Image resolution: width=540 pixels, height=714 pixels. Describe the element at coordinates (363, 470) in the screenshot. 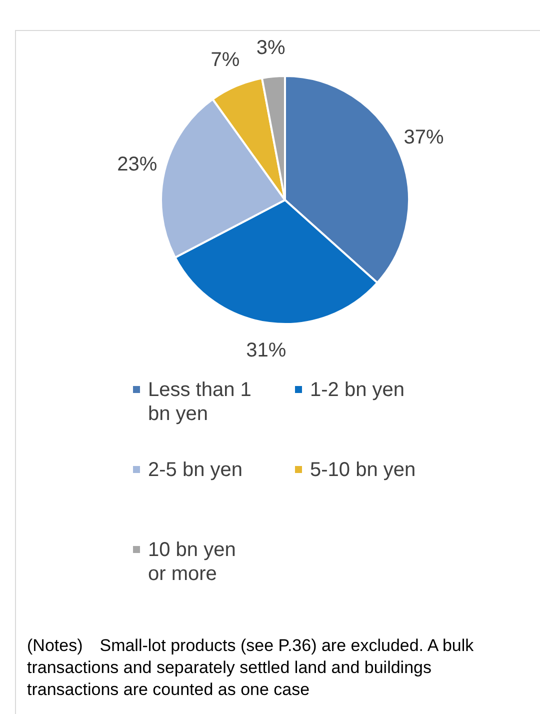

I see `legend-label: 5-10 bn yen` at that location.